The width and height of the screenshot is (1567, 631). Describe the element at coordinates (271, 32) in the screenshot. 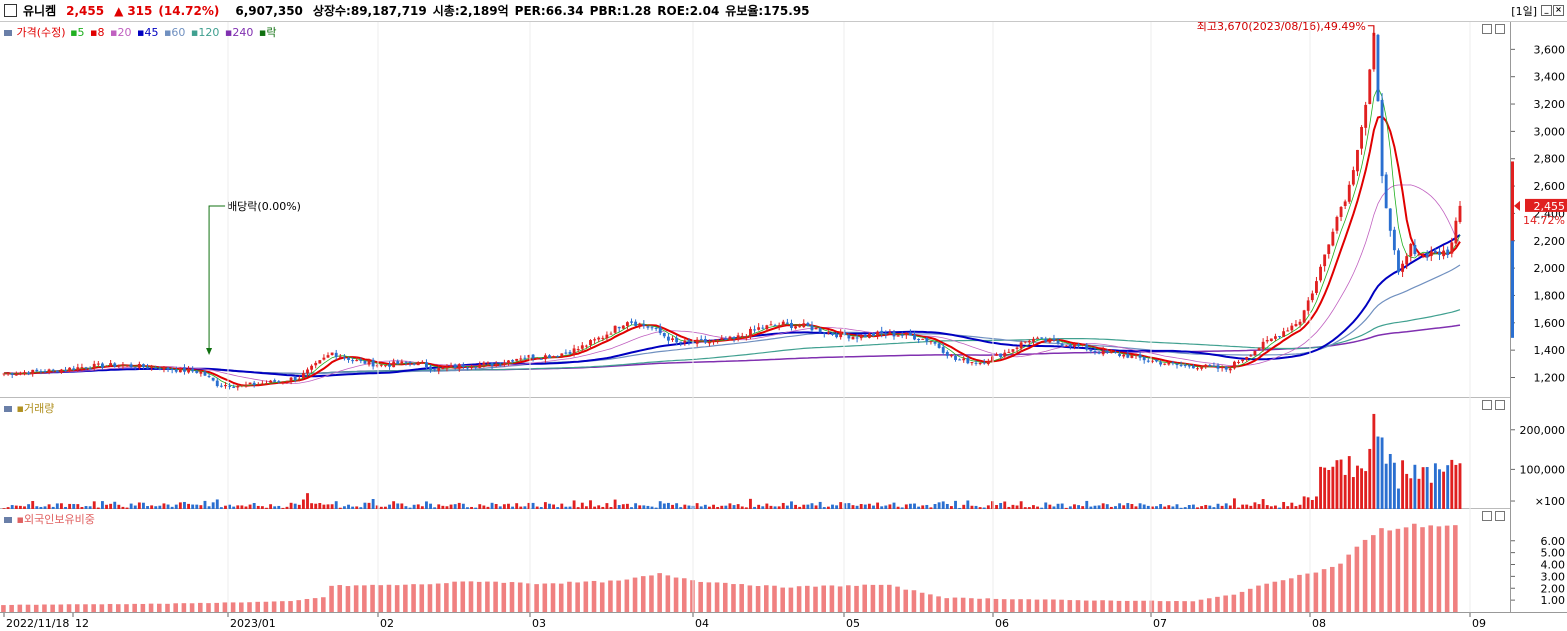

I see `legend-rak: 락` at that location.